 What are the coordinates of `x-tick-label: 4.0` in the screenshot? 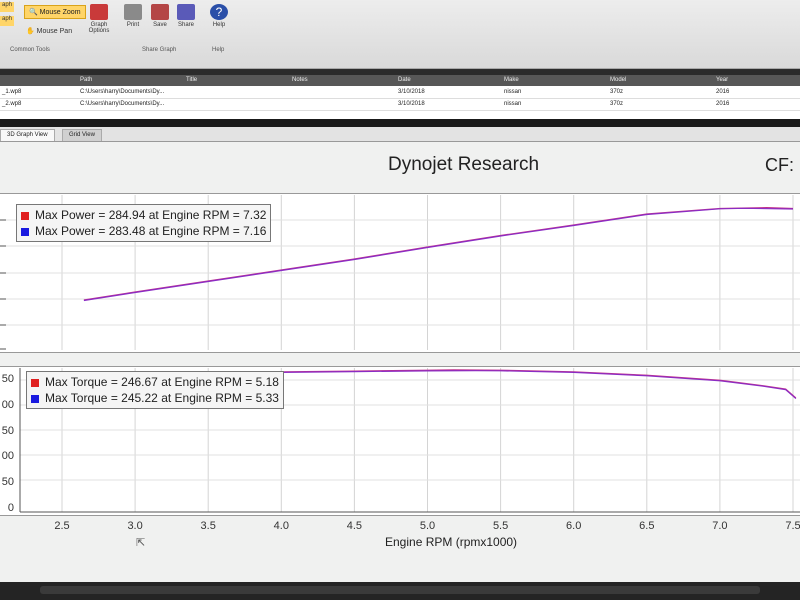 It's located at (281, 526).